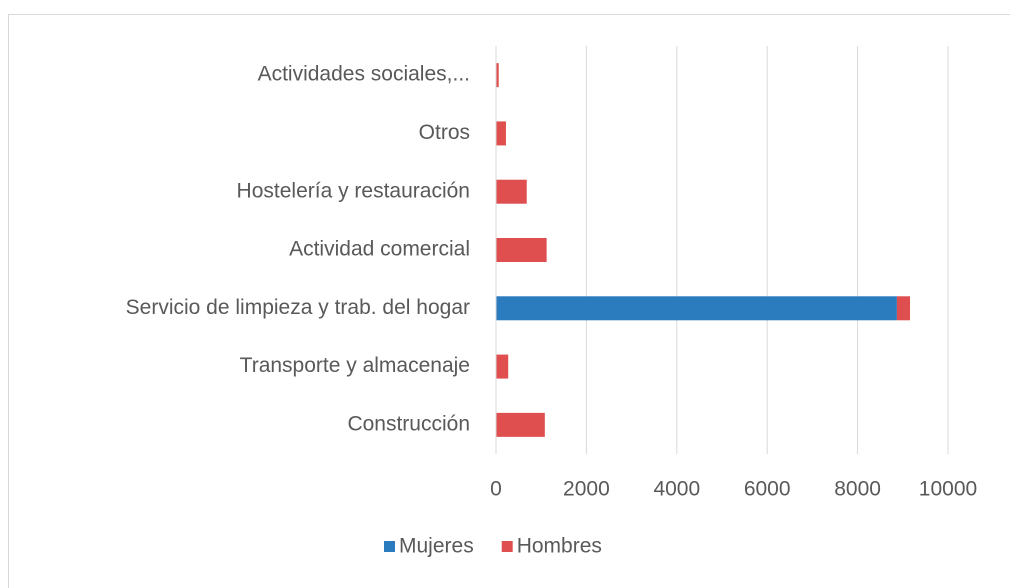  Describe the element at coordinates (676, 489) in the screenshot. I see `x-tick-label: 4000` at that location.